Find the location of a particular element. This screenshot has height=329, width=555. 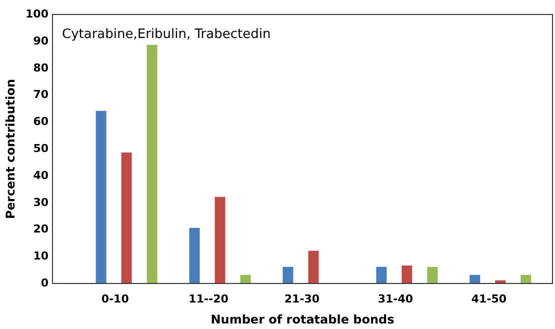

x-axis-title: Number of rotatable bonds is located at coordinates (302, 319).